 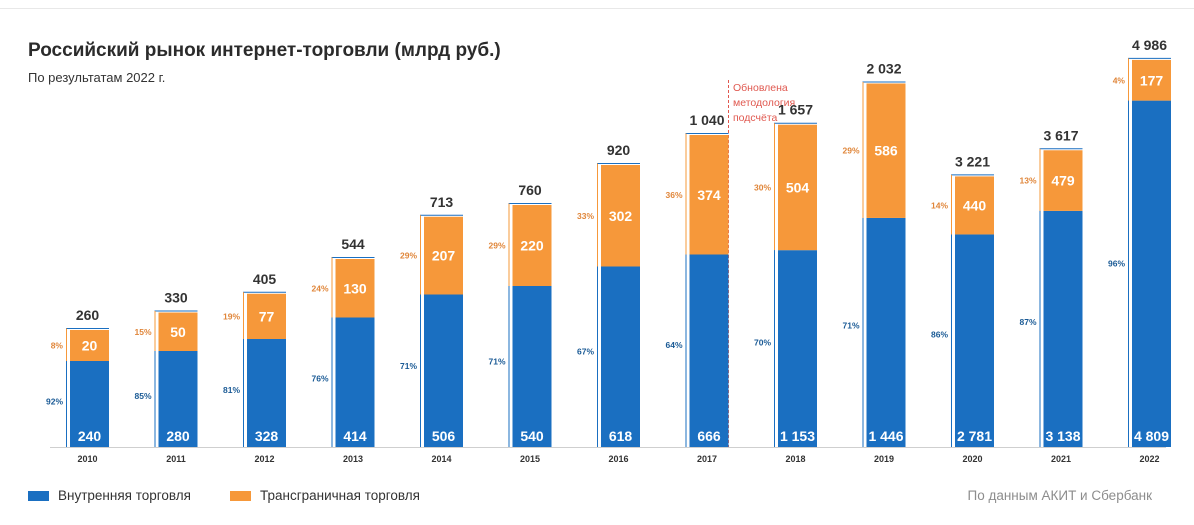 What do you see at coordinates (1027, 181) in the screenshot?
I see `pct-crossborder-2021: 13%` at bounding box center [1027, 181].